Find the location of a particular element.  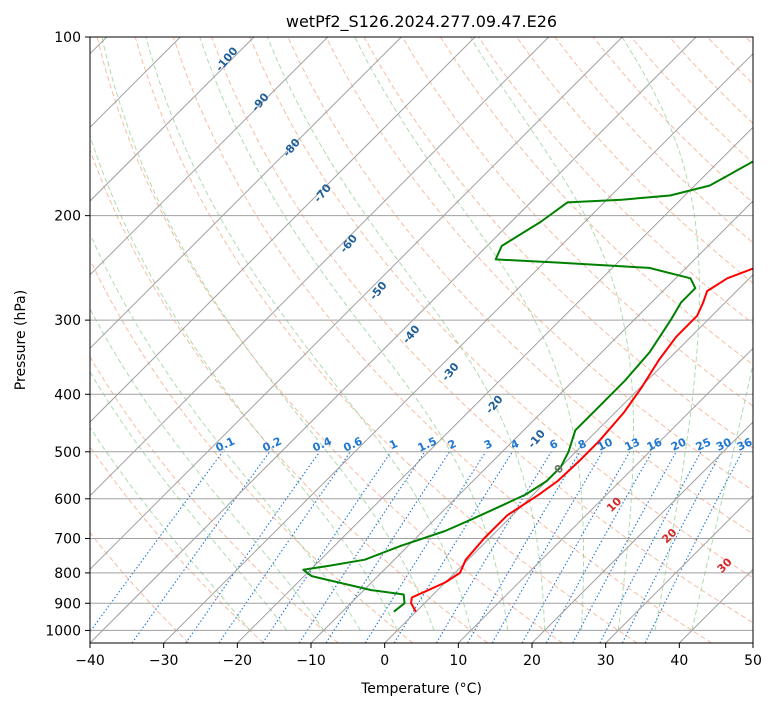

y-tick-label: 600 is located at coordinates (67, 500).